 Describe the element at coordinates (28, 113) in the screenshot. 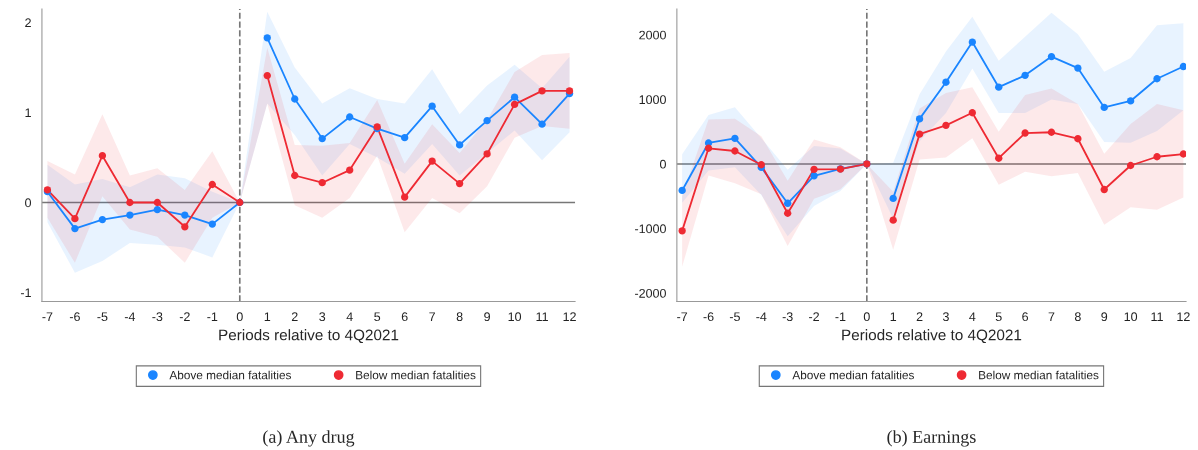

I see `y-tick-label: 1` at that location.